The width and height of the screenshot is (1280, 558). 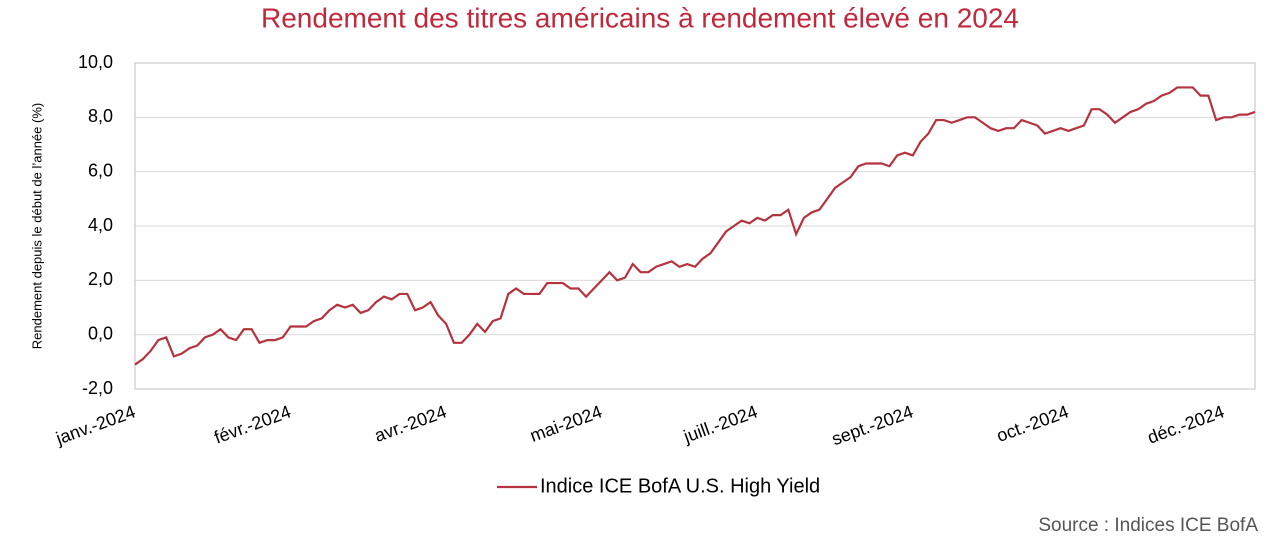 I want to click on legend-label: Indice ICE BofA U.S. High Yield, so click(x=680, y=486).